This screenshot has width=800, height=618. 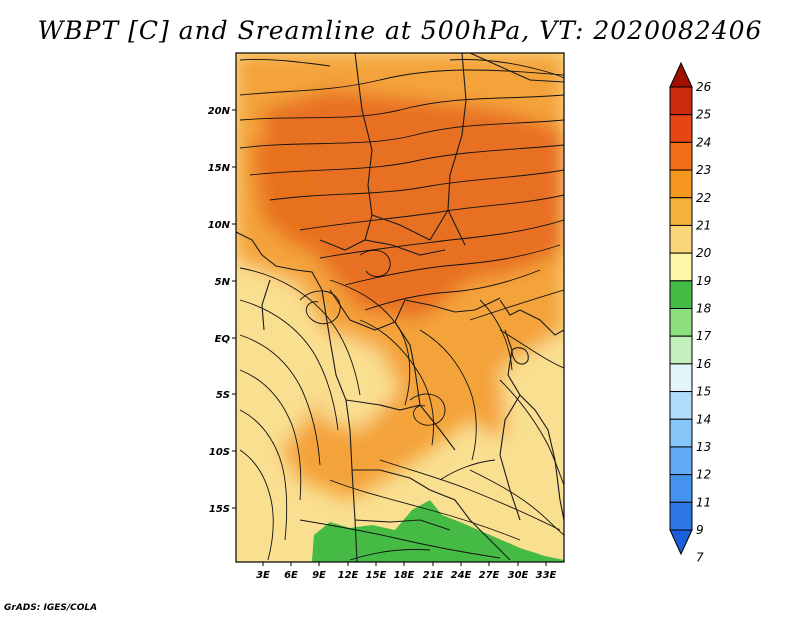 What do you see at coordinates (219, 452) in the screenshot?
I see `lat-label: 10S` at bounding box center [219, 452].